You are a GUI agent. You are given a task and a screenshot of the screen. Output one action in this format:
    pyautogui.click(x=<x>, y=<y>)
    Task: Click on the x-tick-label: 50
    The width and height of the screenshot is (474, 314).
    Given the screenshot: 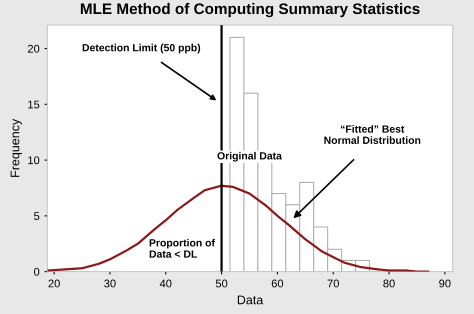 What is the action you would take?
    pyautogui.click(x=222, y=284)
    